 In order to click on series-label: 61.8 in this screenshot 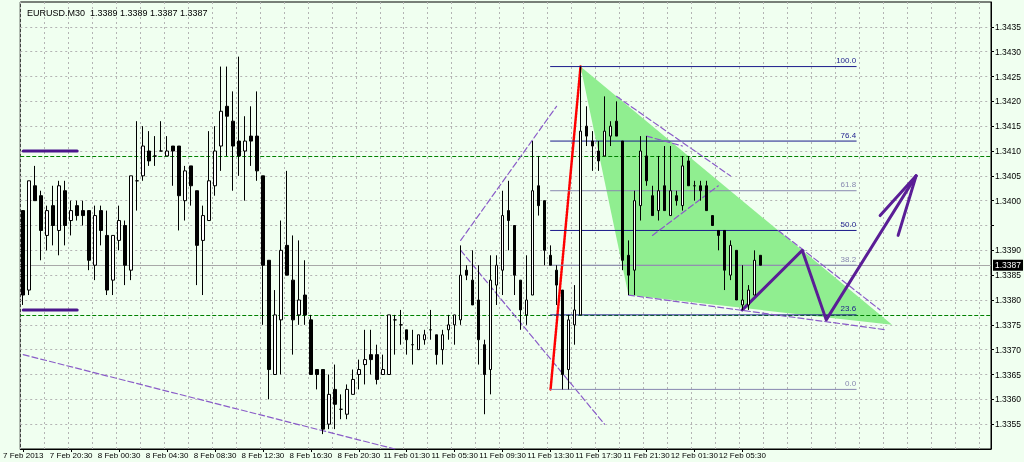, I will do `click(848, 185)`.